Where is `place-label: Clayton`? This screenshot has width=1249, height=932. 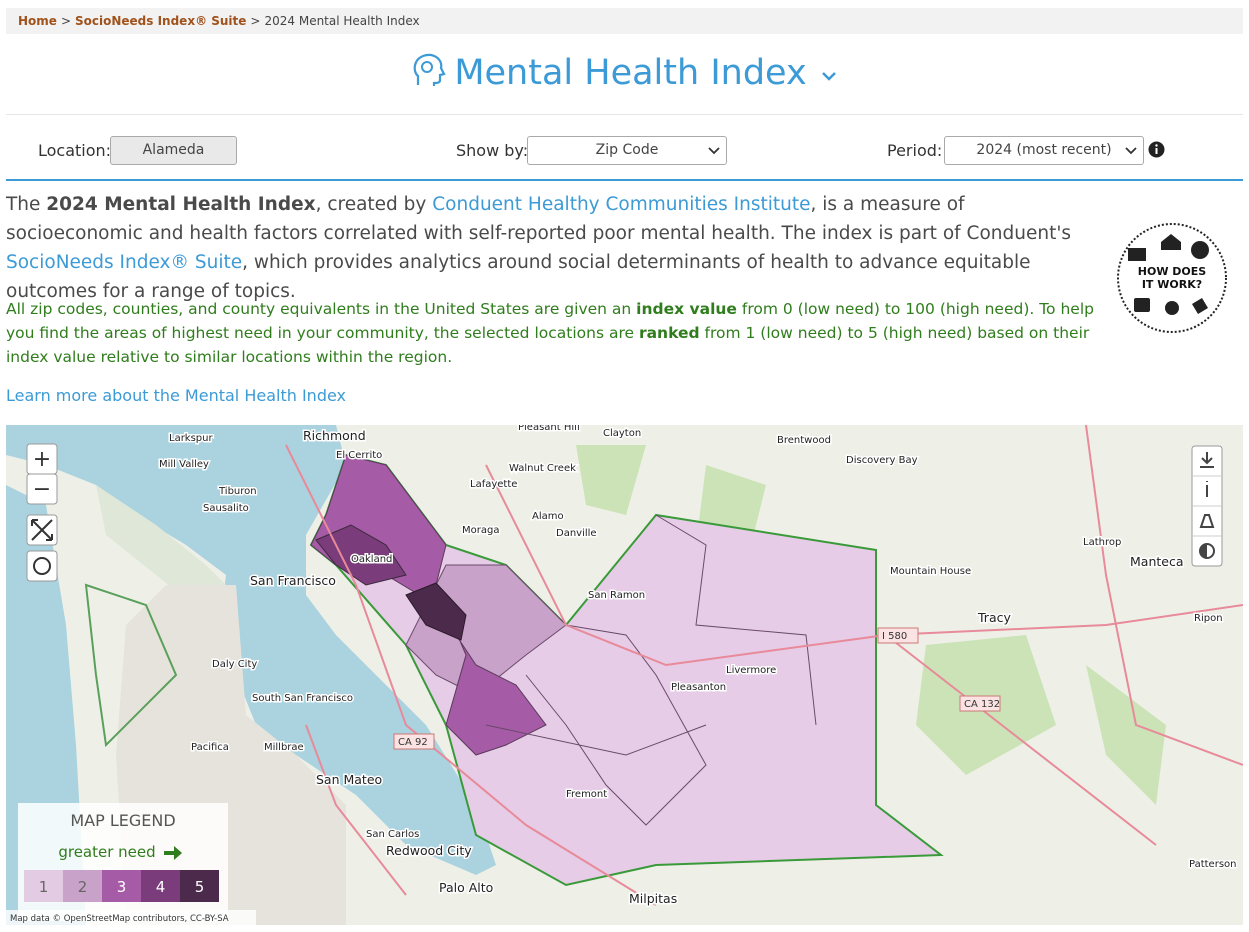 place-label: Clayton is located at coordinates (622, 433).